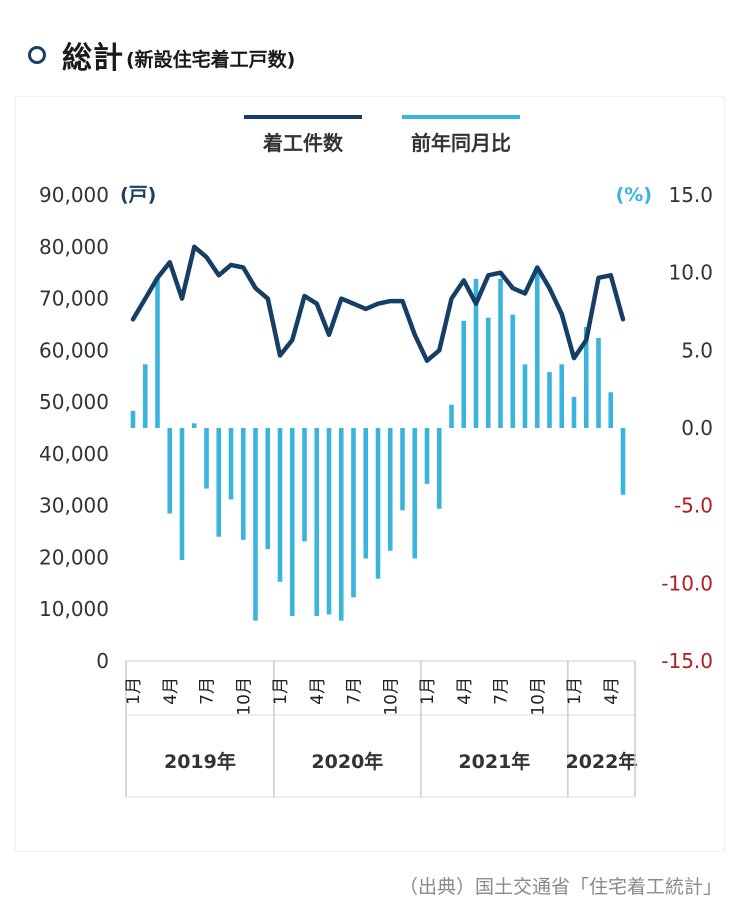  I want to click on left-axis-tick: 90,000, so click(74, 195).